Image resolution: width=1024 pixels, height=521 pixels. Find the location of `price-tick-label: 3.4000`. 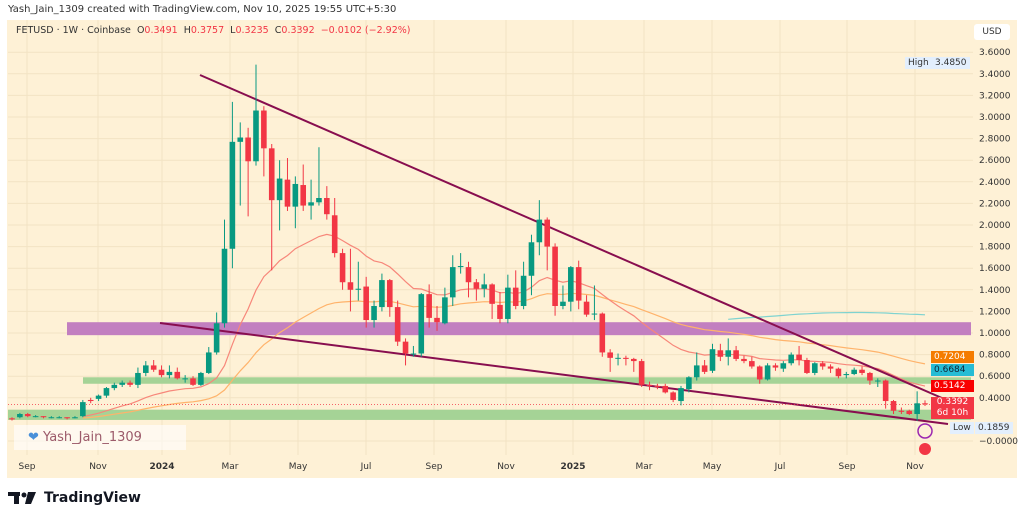

price-tick-label: 3.4000 is located at coordinates (995, 75).